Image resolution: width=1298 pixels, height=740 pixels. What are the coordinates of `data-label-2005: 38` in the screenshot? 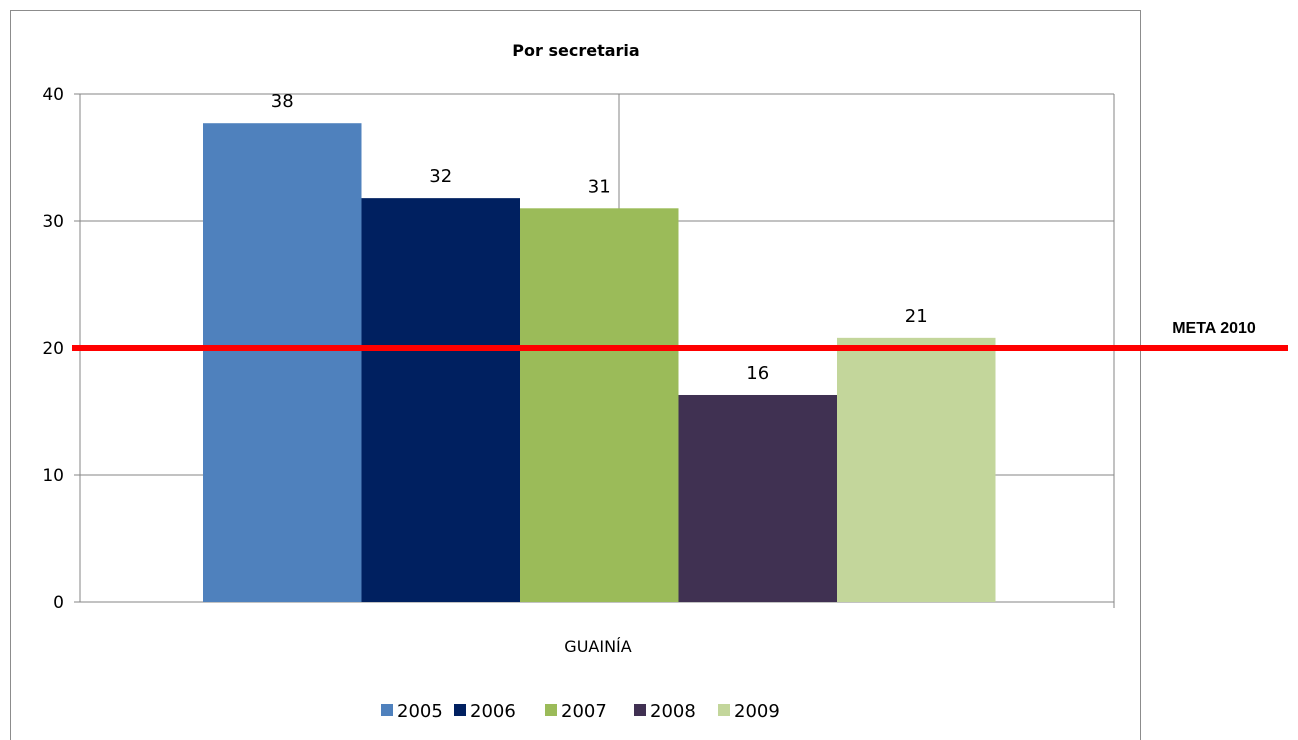 It's located at (282, 101).